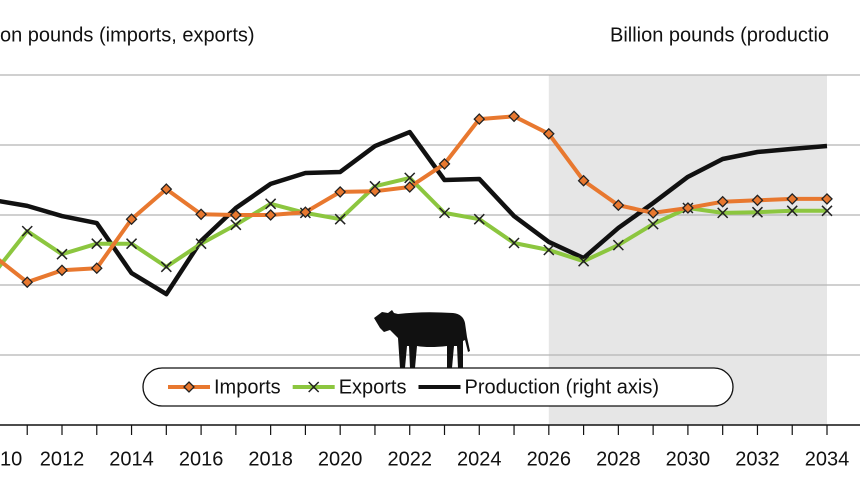 This screenshot has height=500, width=860. I want to click on legend-label: Exports, so click(373, 387).